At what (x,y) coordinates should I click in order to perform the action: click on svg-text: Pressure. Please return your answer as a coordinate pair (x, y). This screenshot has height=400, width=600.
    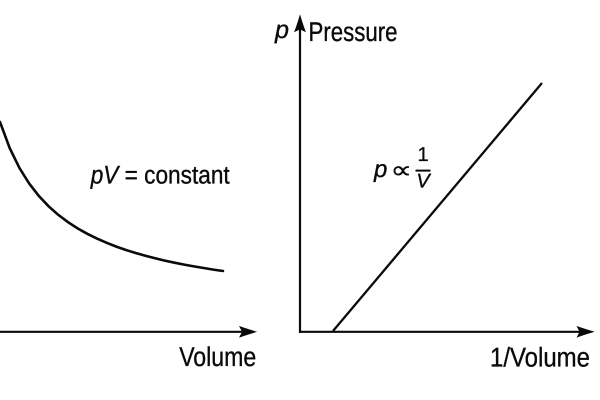
    Looking at the image, I should click on (353, 32).